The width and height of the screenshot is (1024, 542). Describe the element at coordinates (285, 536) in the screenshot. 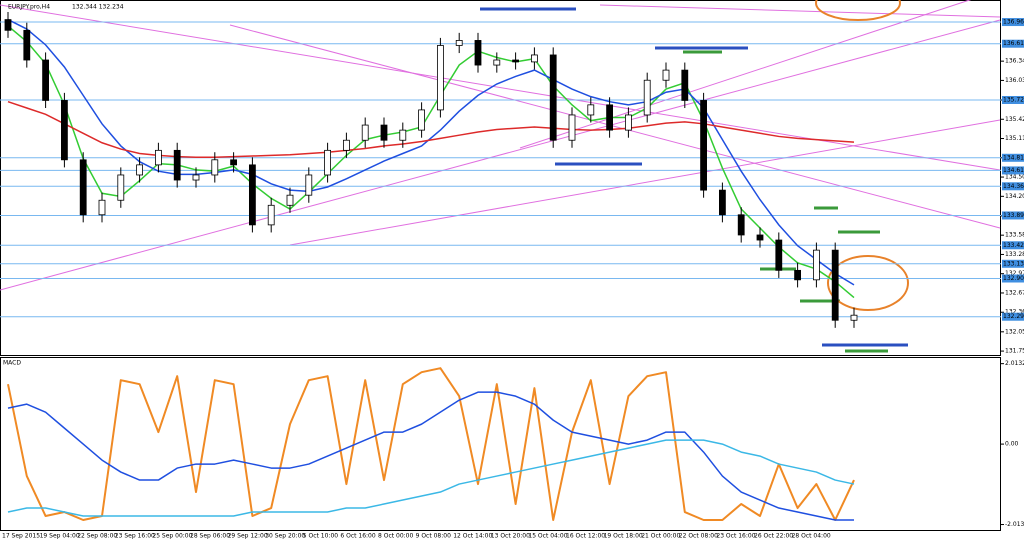

I see `x-tick-label: 30 Sep 20:00` at that location.